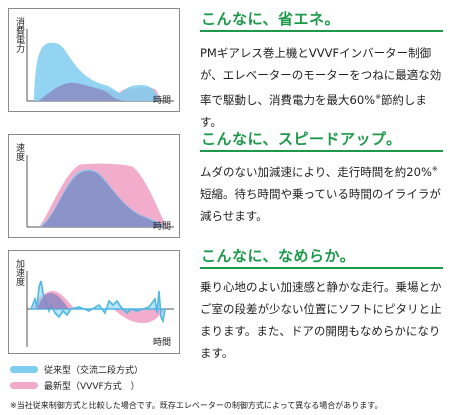  What do you see at coordinates (316, 171) in the screenshot?
I see `speed-up-text: ムダのない加減速により、走行時間を約20%` at bounding box center [316, 171].